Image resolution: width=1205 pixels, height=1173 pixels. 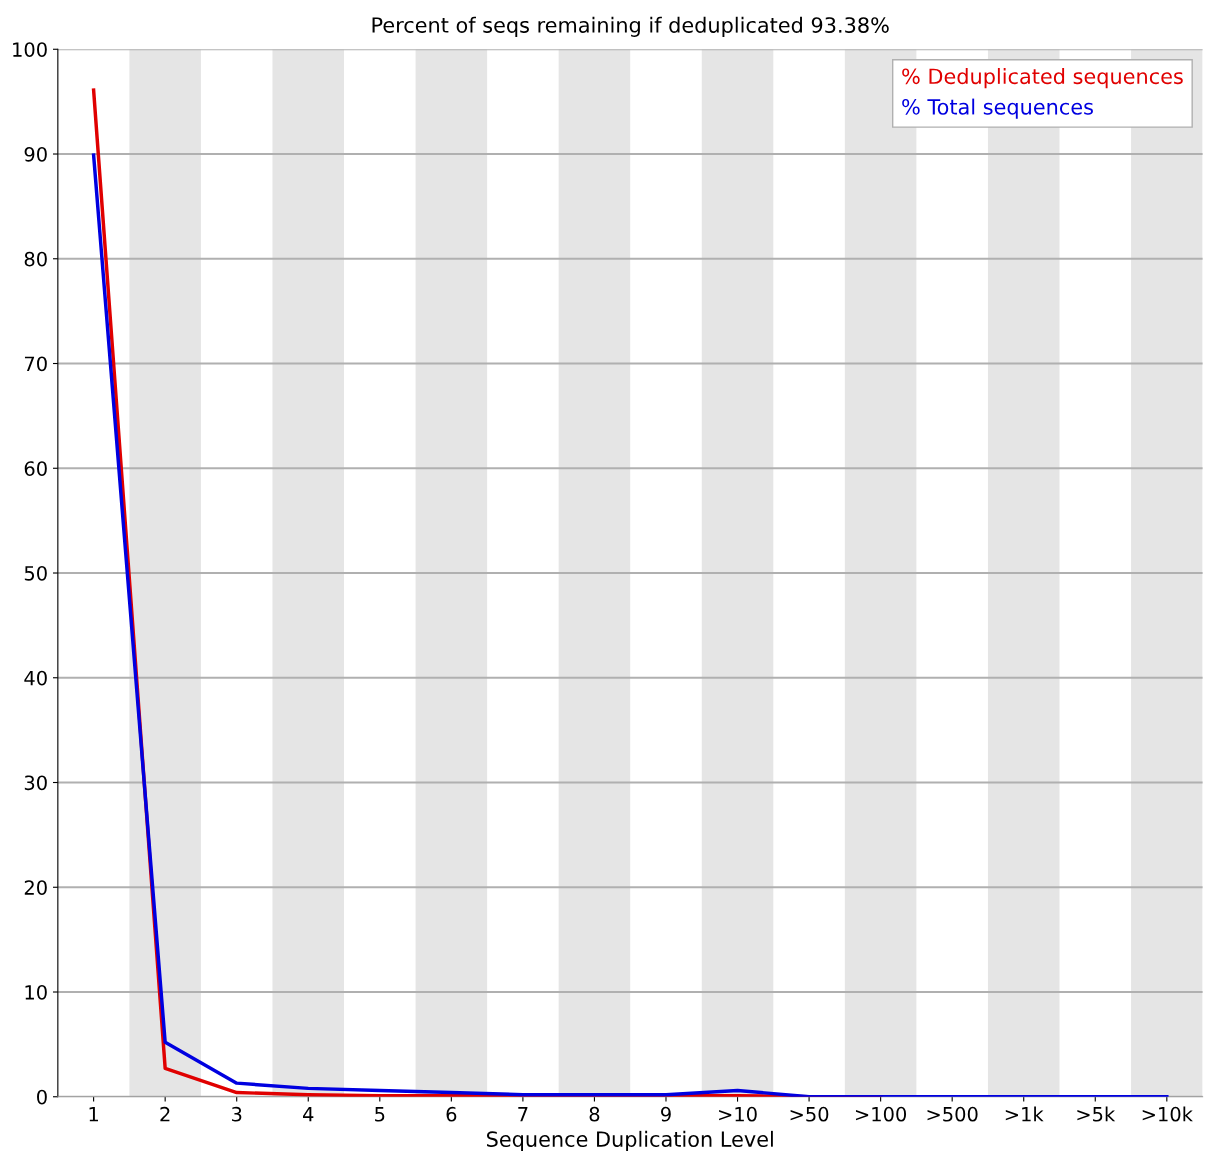 What do you see at coordinates (35, 678) in the screenshot?
I see `y-tick-label: 40` at bounding box center [35, 678].